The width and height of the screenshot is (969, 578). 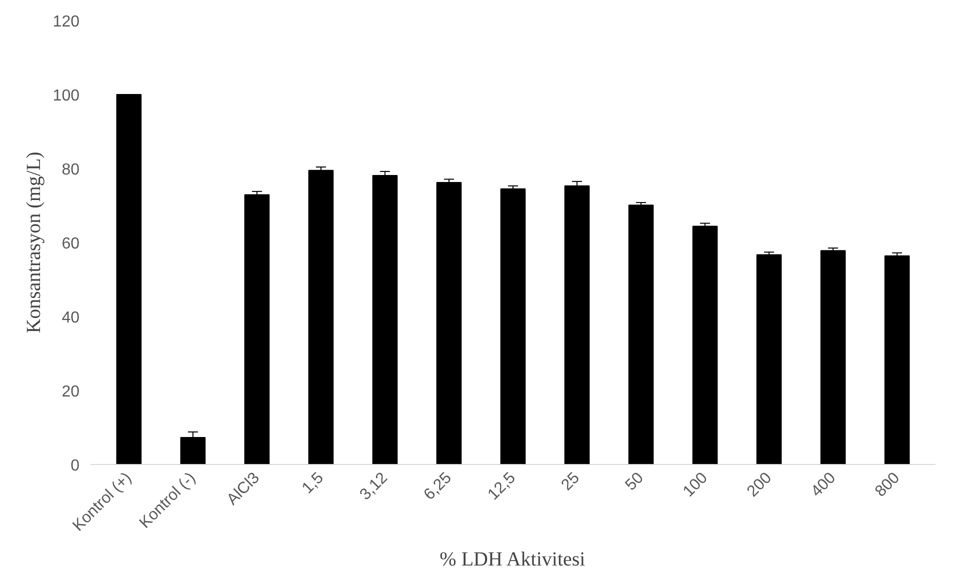 What do you see at coordinates (66, 96) in the screenshot?
I see `y-tick-label: 100` at bounding box center [66, 96].